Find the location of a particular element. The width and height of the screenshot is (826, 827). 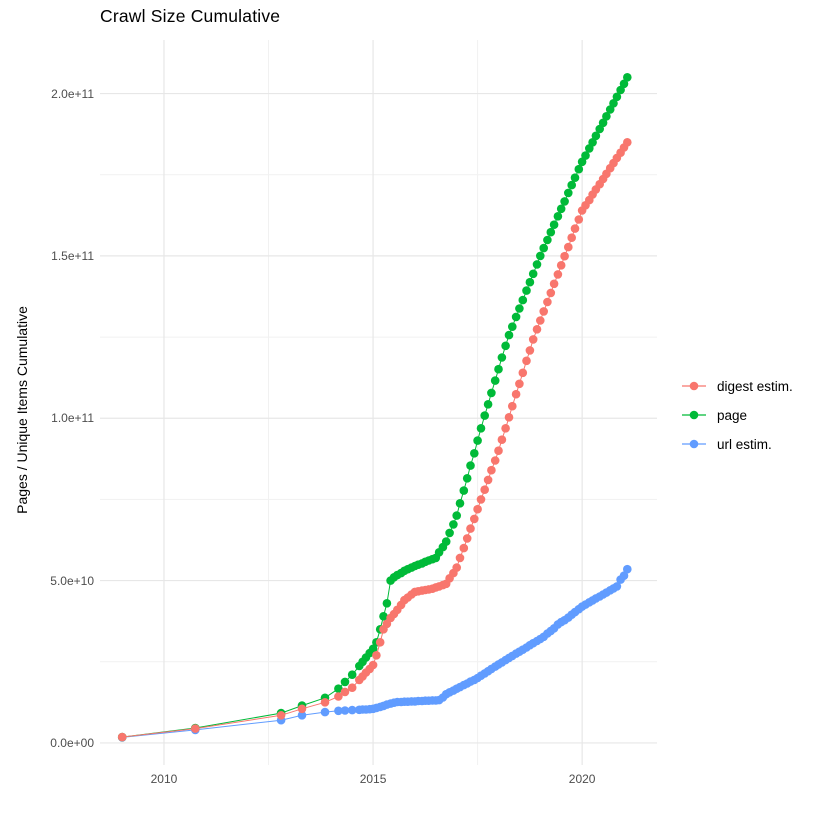

y-tick-label: 0.0e+00 is located at coordinates (72, 742).